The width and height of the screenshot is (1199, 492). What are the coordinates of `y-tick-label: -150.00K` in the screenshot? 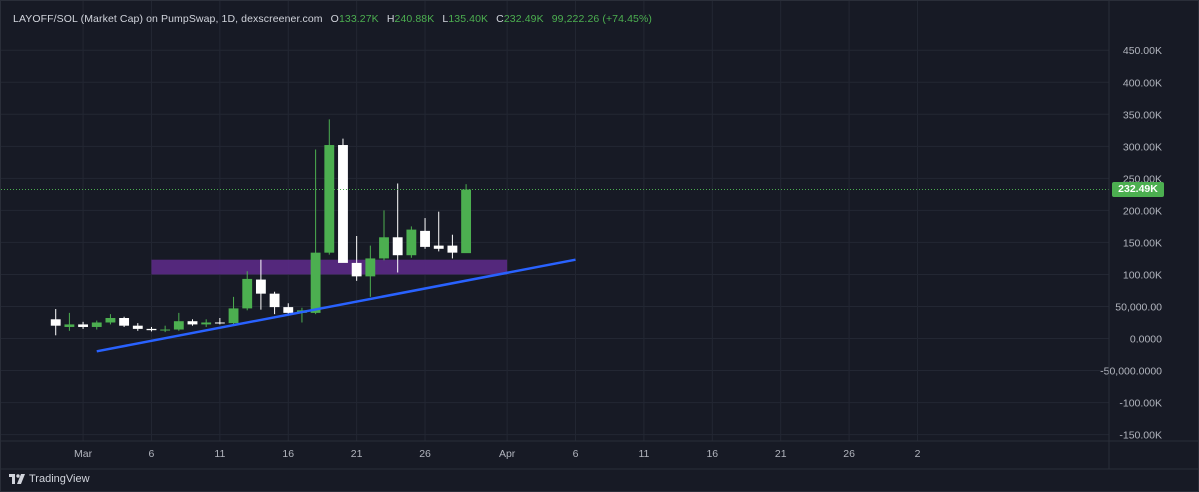 It's located at (1140, 436).